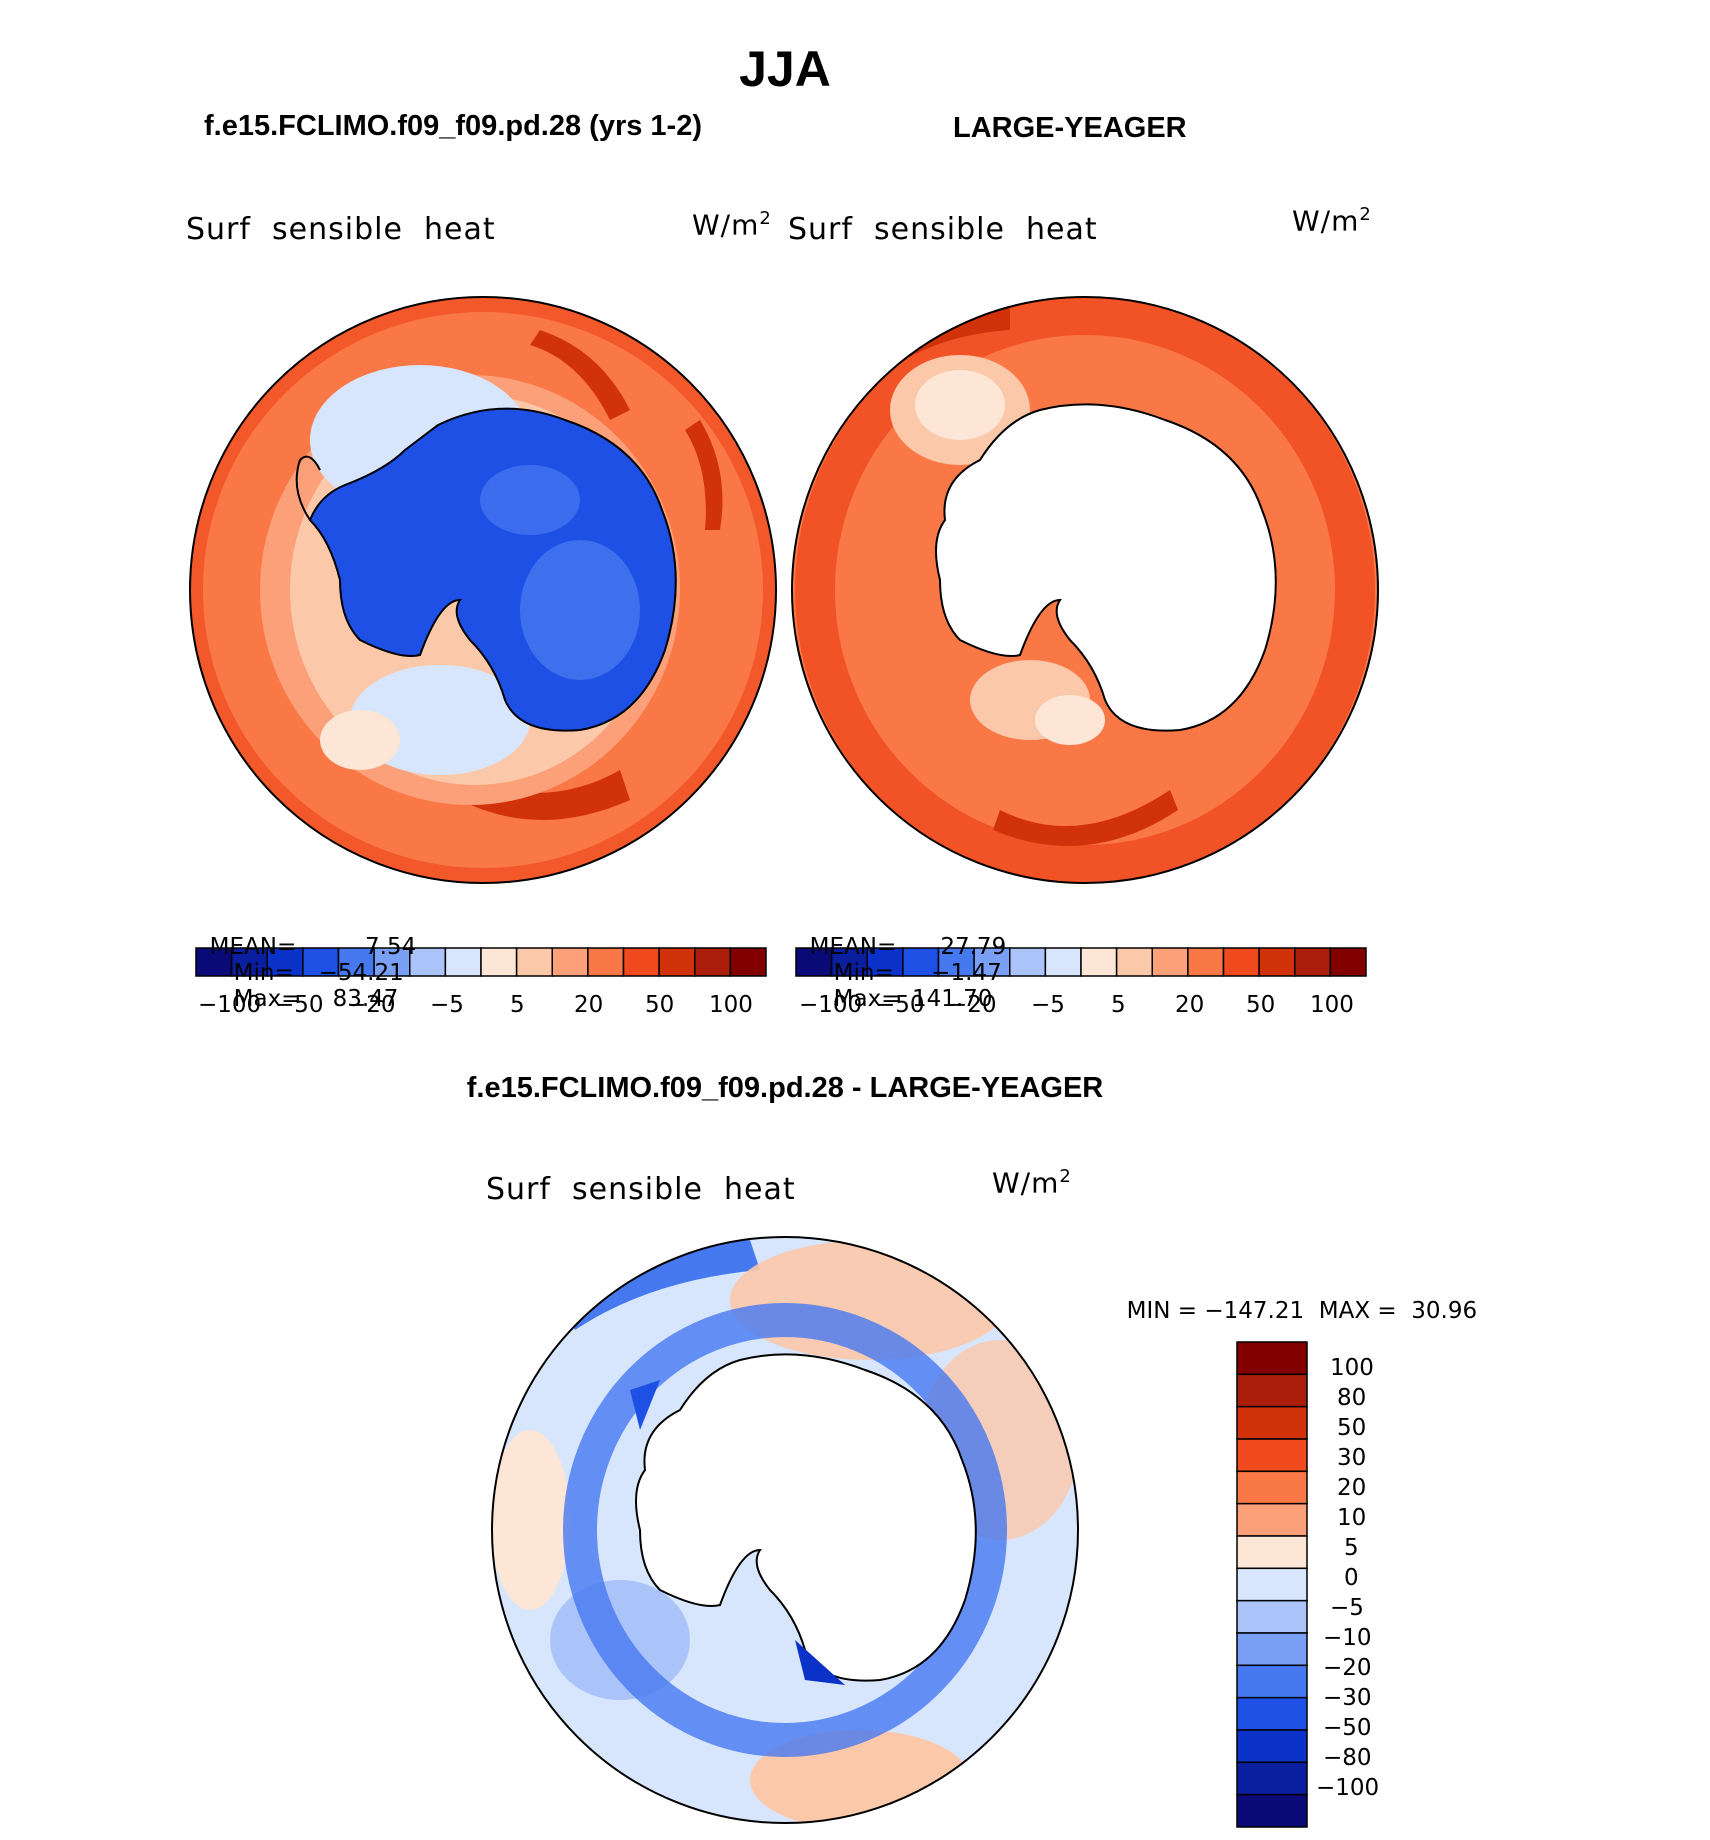 The width and height of the screenshot is (1710, 1840). I want to click on colorbar-model-ticks: −100 −50 −20 −5 5 20 50 100, so click(855, 1008).